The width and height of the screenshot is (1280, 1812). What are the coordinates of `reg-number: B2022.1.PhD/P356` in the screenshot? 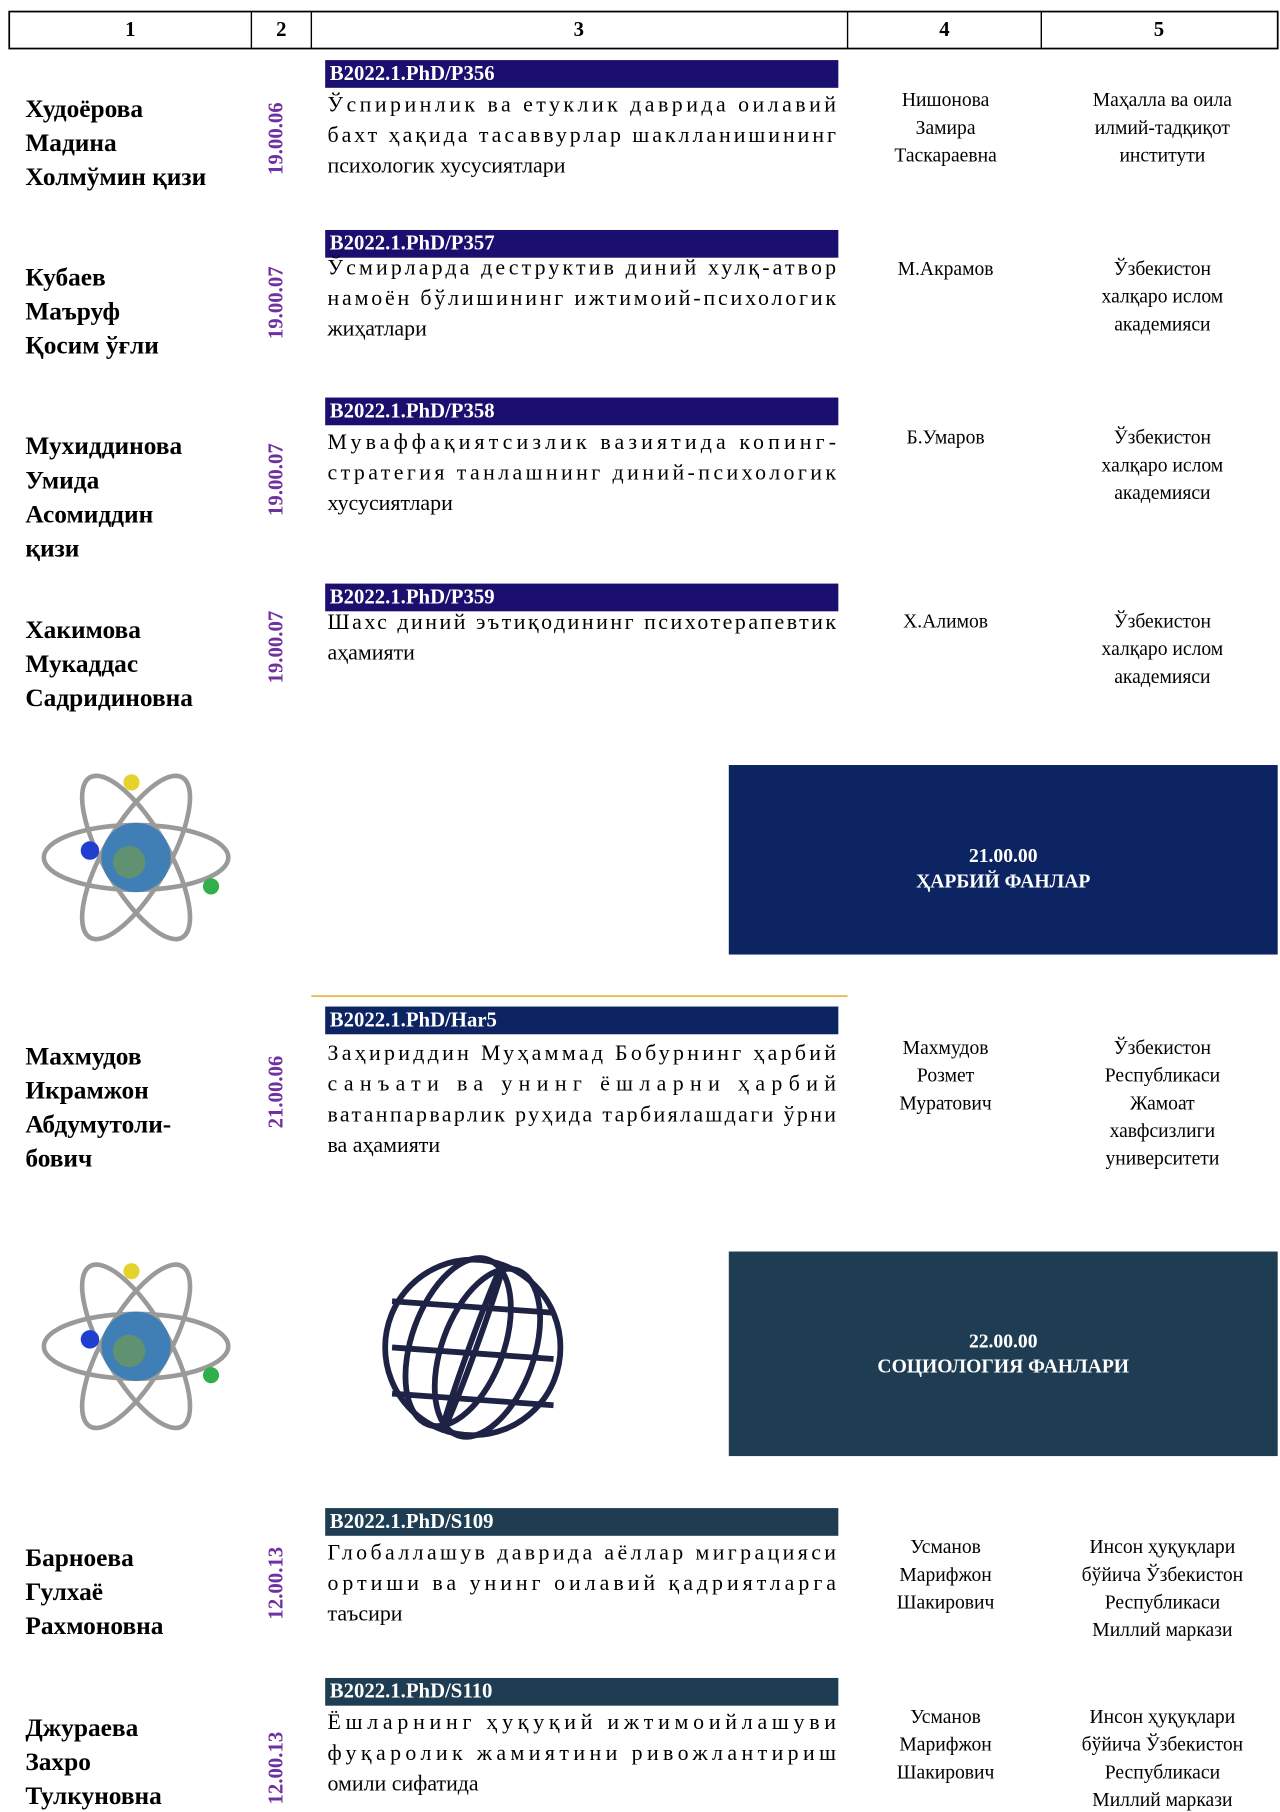 It's located at (412, 73).